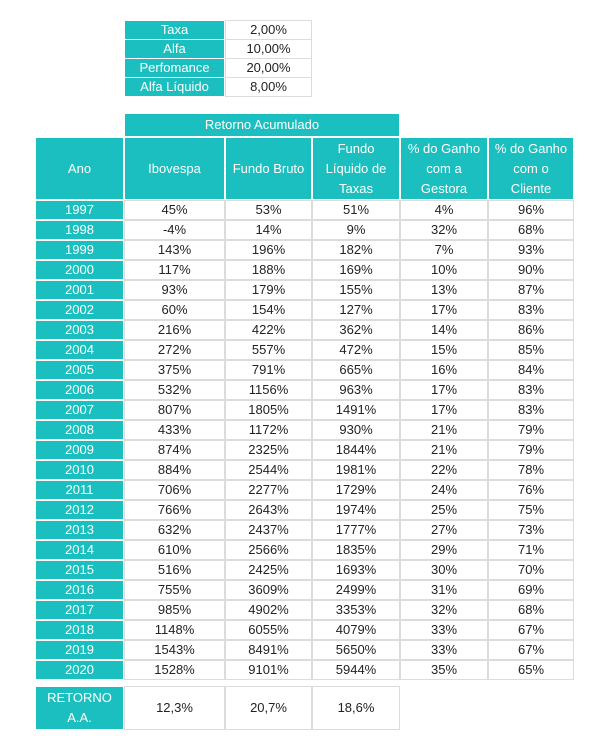 The width and height of the screenshot is (594, 736). I want to click on cell-text: 2005, so click(79, 369).